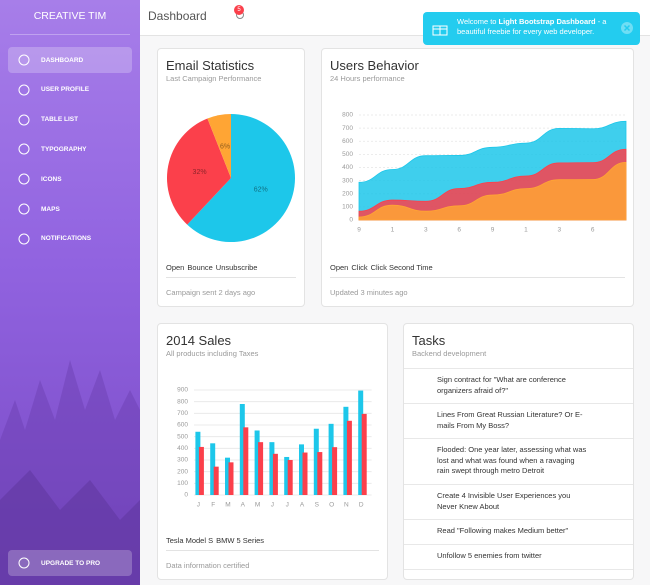 This screenshot has width=650, height=585. What do you see at coordinates (559, 230) in the screenshot?
I see `x-tick-label: 3` at bounding box center [559, 230].